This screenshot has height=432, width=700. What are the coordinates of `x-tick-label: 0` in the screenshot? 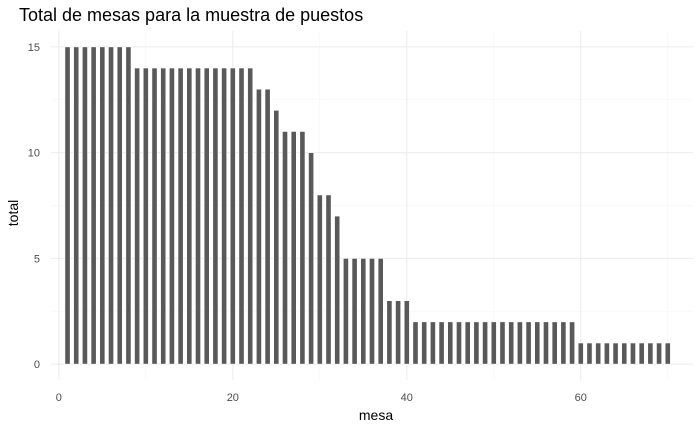 It's located at (59, 398).